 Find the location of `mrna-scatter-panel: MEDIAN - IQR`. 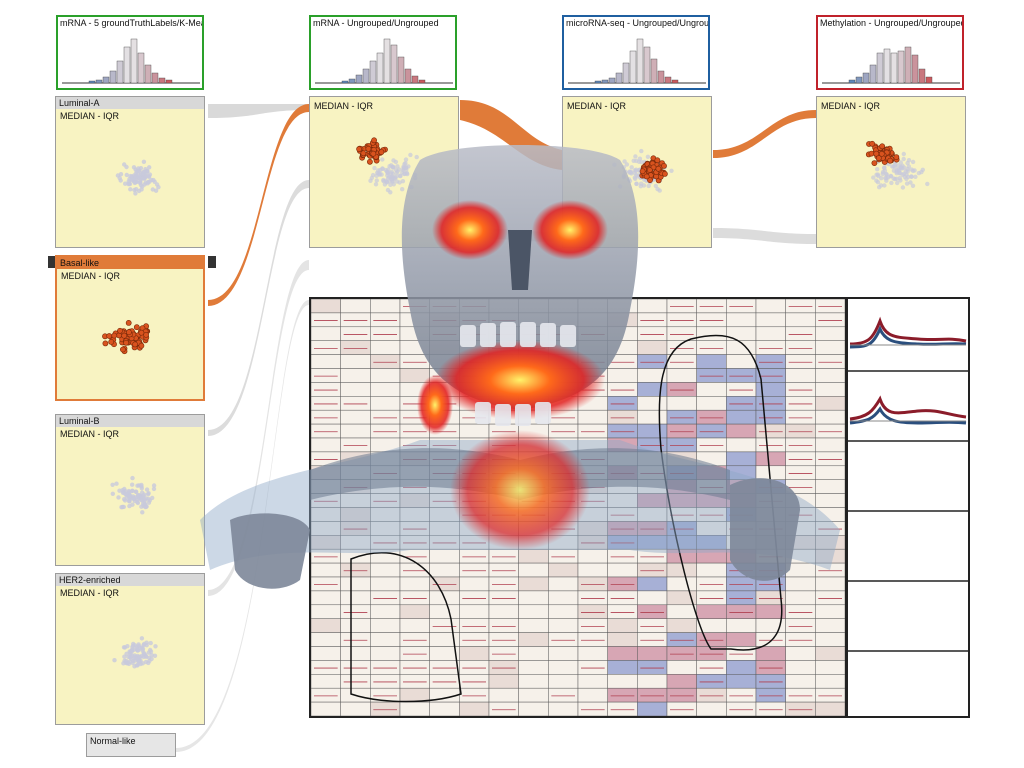

mrna-scatter-panel: MEDIAN - IQR is located at coordinates (384, 172).